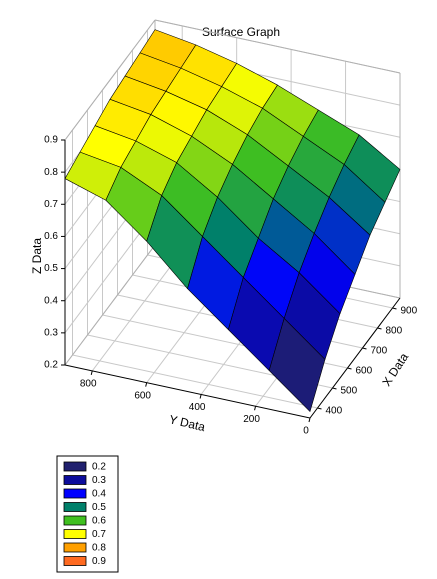  I want to click on y-tick-label: 200, so click(251, 419).